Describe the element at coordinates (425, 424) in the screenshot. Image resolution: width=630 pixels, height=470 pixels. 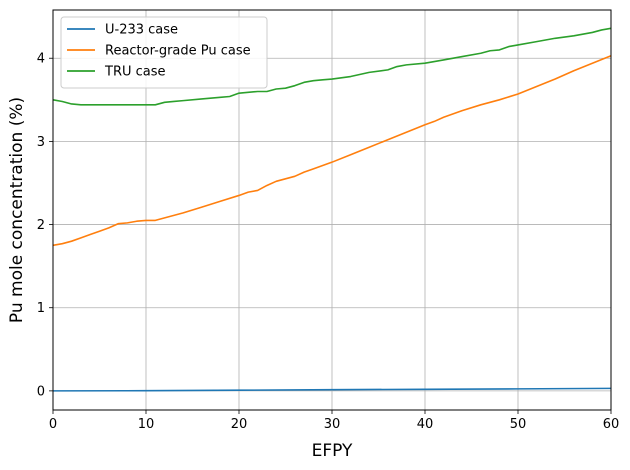
I see `x-tick-label: 40` at that location.